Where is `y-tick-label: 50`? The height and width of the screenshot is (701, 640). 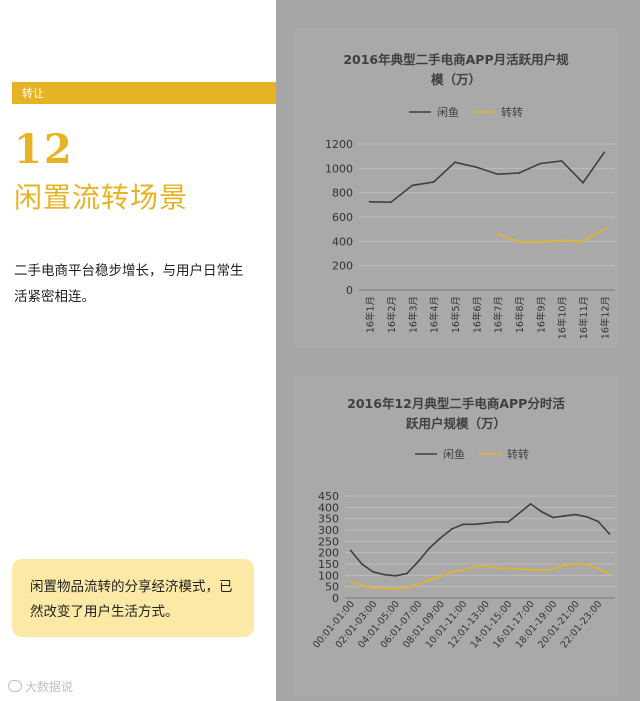 y-tick-label: 50 is located at coordinates (332, 587).